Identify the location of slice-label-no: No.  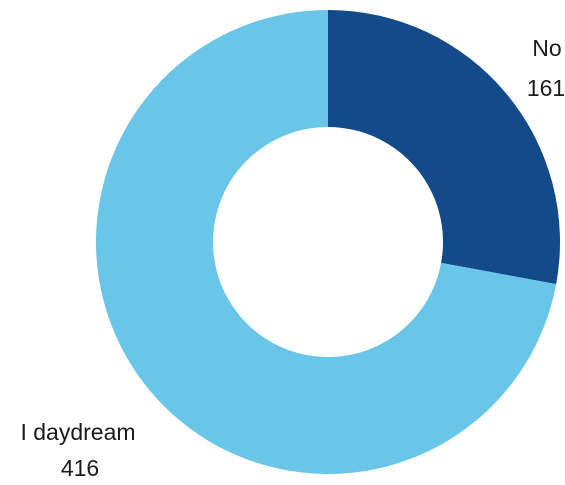
(546, 48).